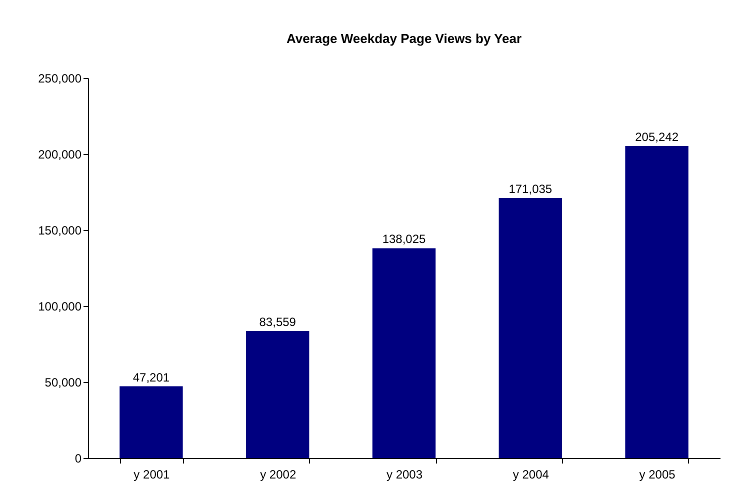 The image size is (732, 492). Describe the element at coordinates (60, 79) in the screenshot. I see `y-tick-label: 250,000` at that location.